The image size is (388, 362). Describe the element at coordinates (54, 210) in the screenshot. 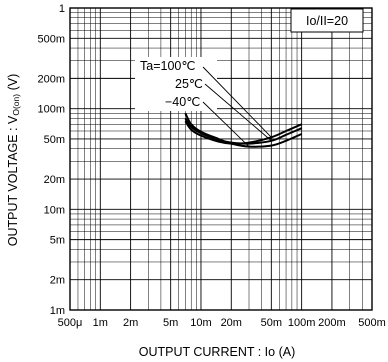

I see `y-tick-label: 10m` at that location.